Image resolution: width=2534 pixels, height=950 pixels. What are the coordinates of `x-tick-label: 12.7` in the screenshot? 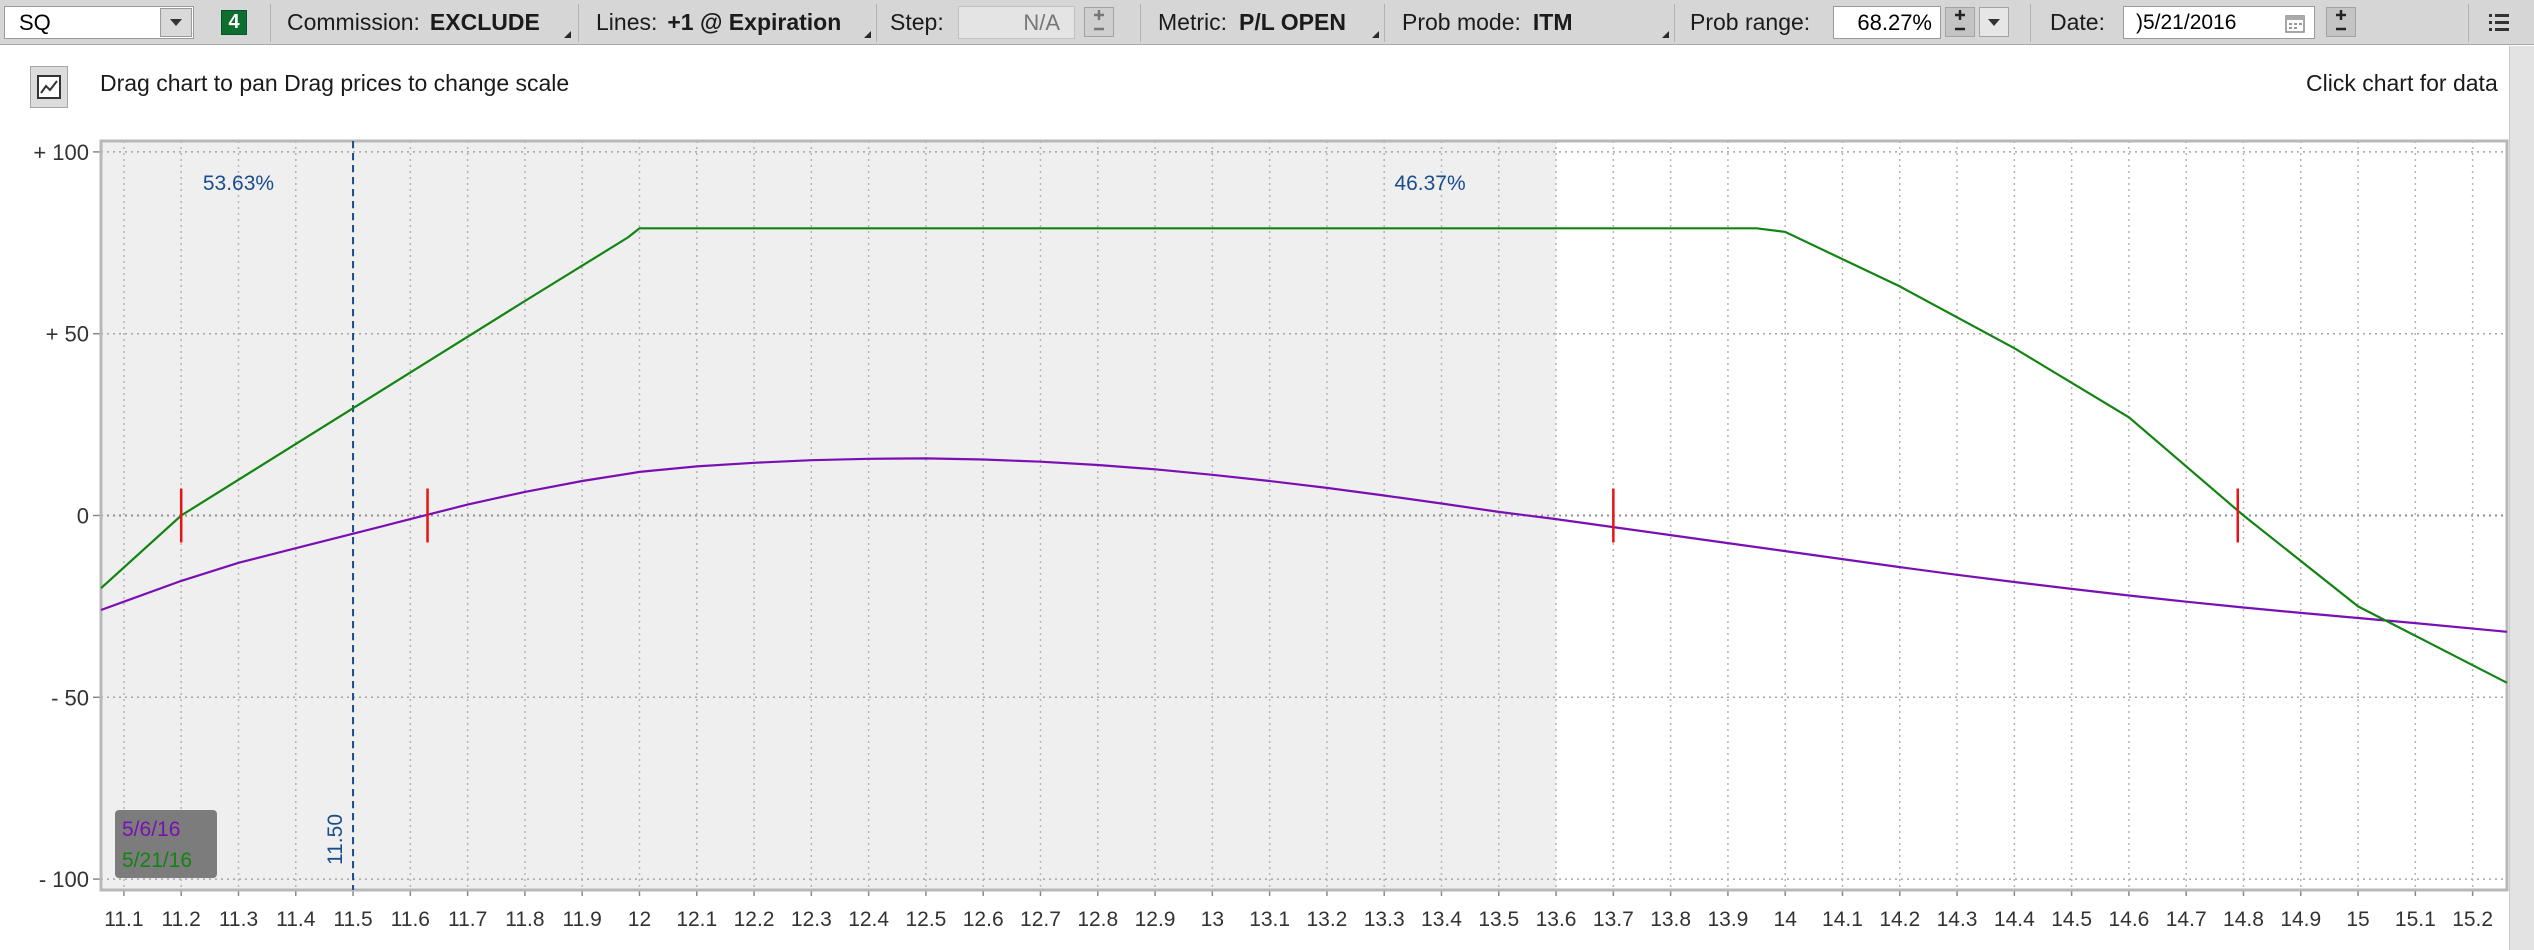 It's located at (1040, 919).